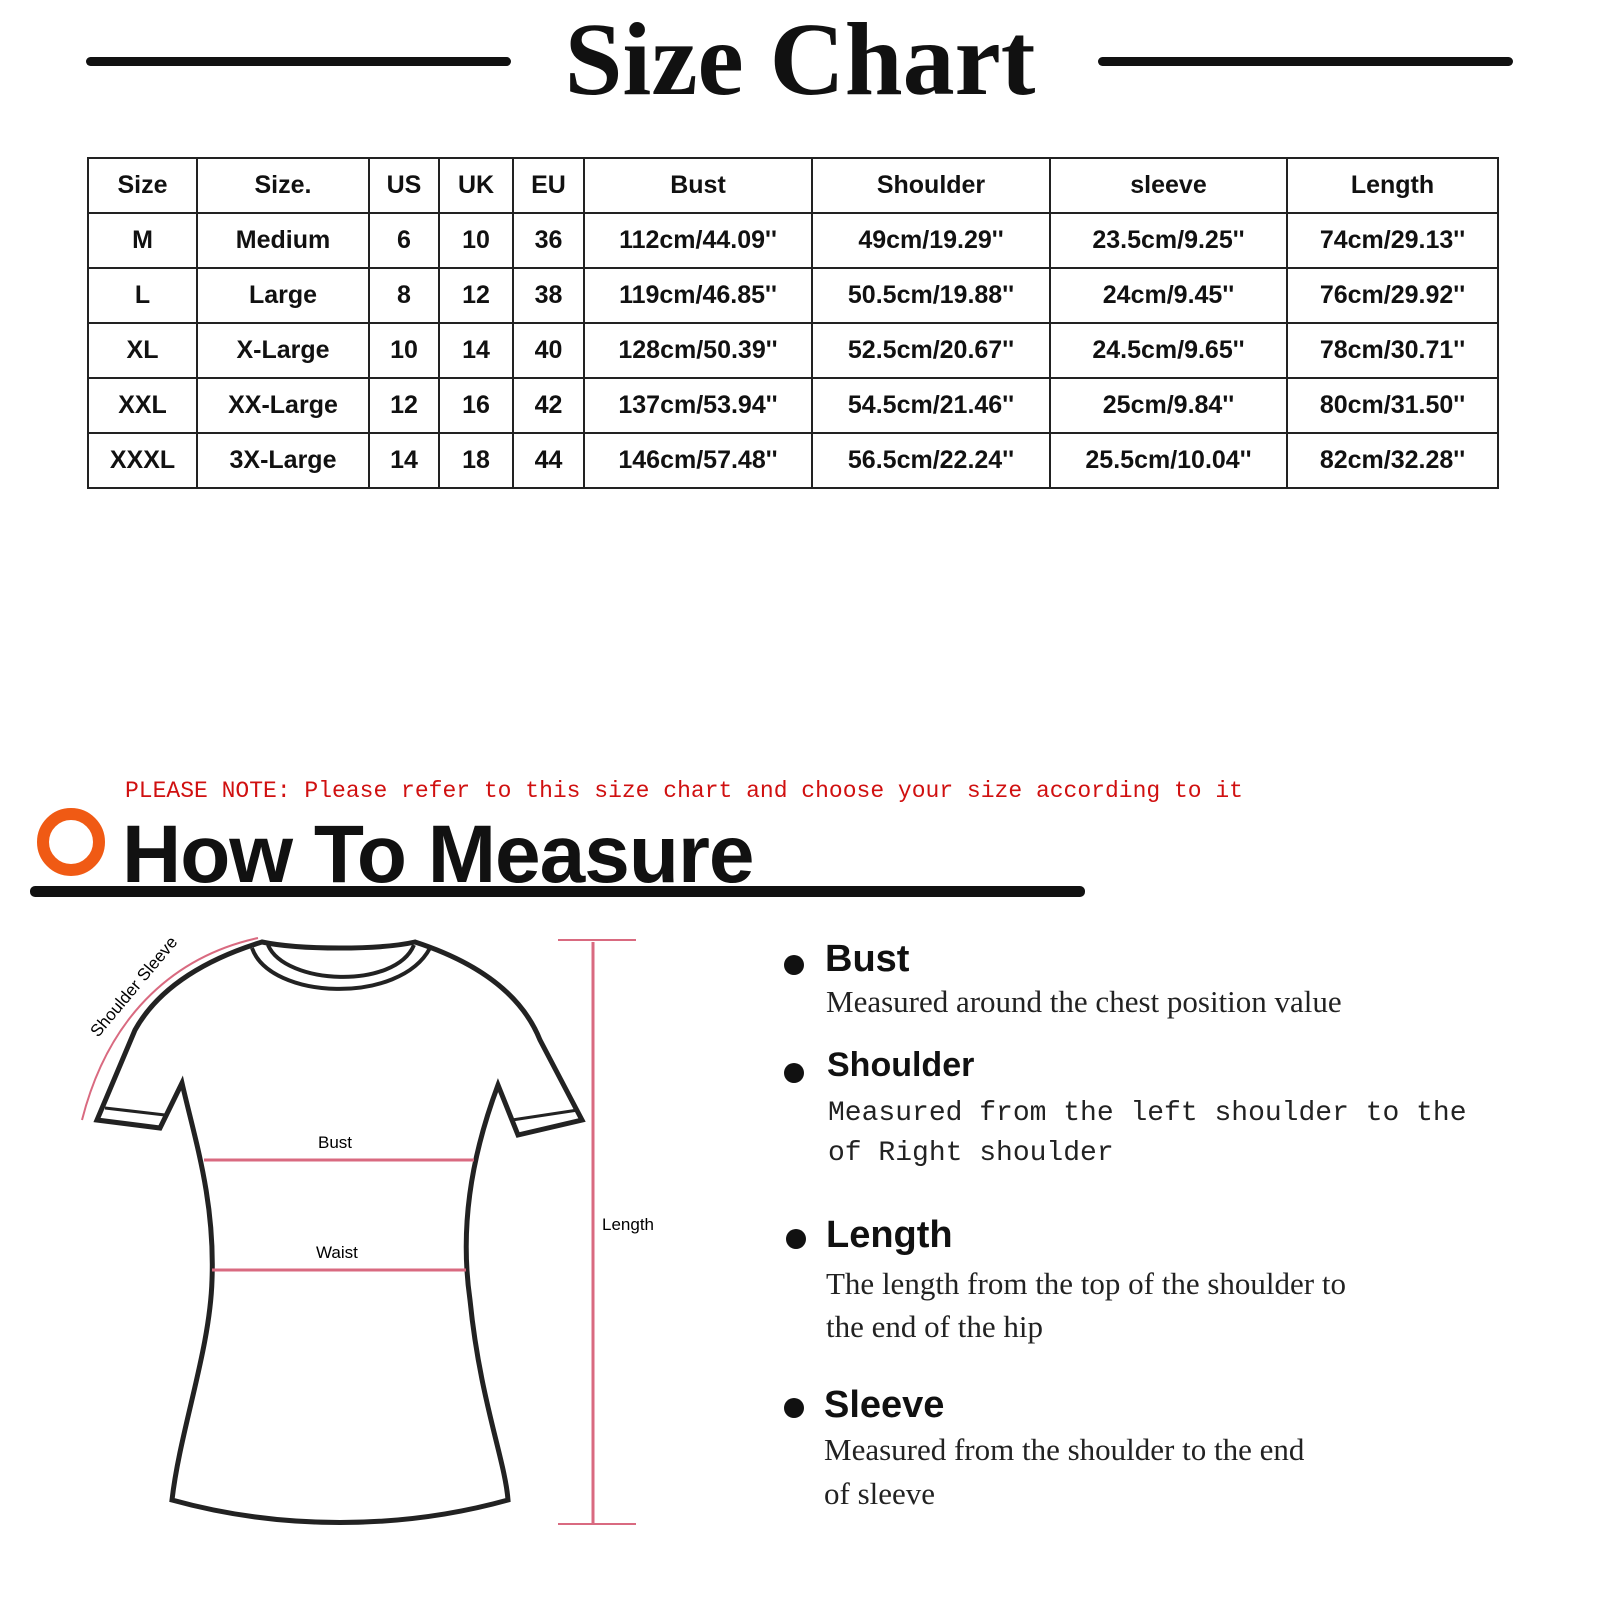 This screenshot has height=1600, width=1600. What do you see at coordinates (1392, 350) in the screenshot?
I see `table-cell: 78cm/30.71''` at bounding box center [1392, 350].